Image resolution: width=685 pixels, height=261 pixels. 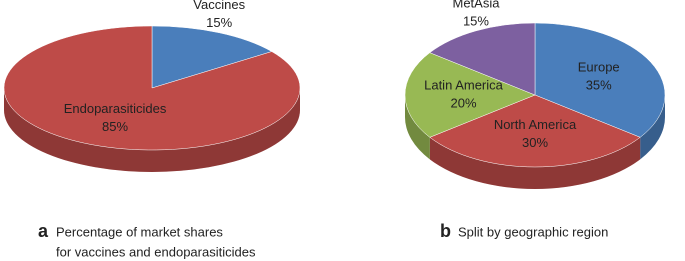 I want to click on slice-label: Vaccines, so click(x=219, y=6).